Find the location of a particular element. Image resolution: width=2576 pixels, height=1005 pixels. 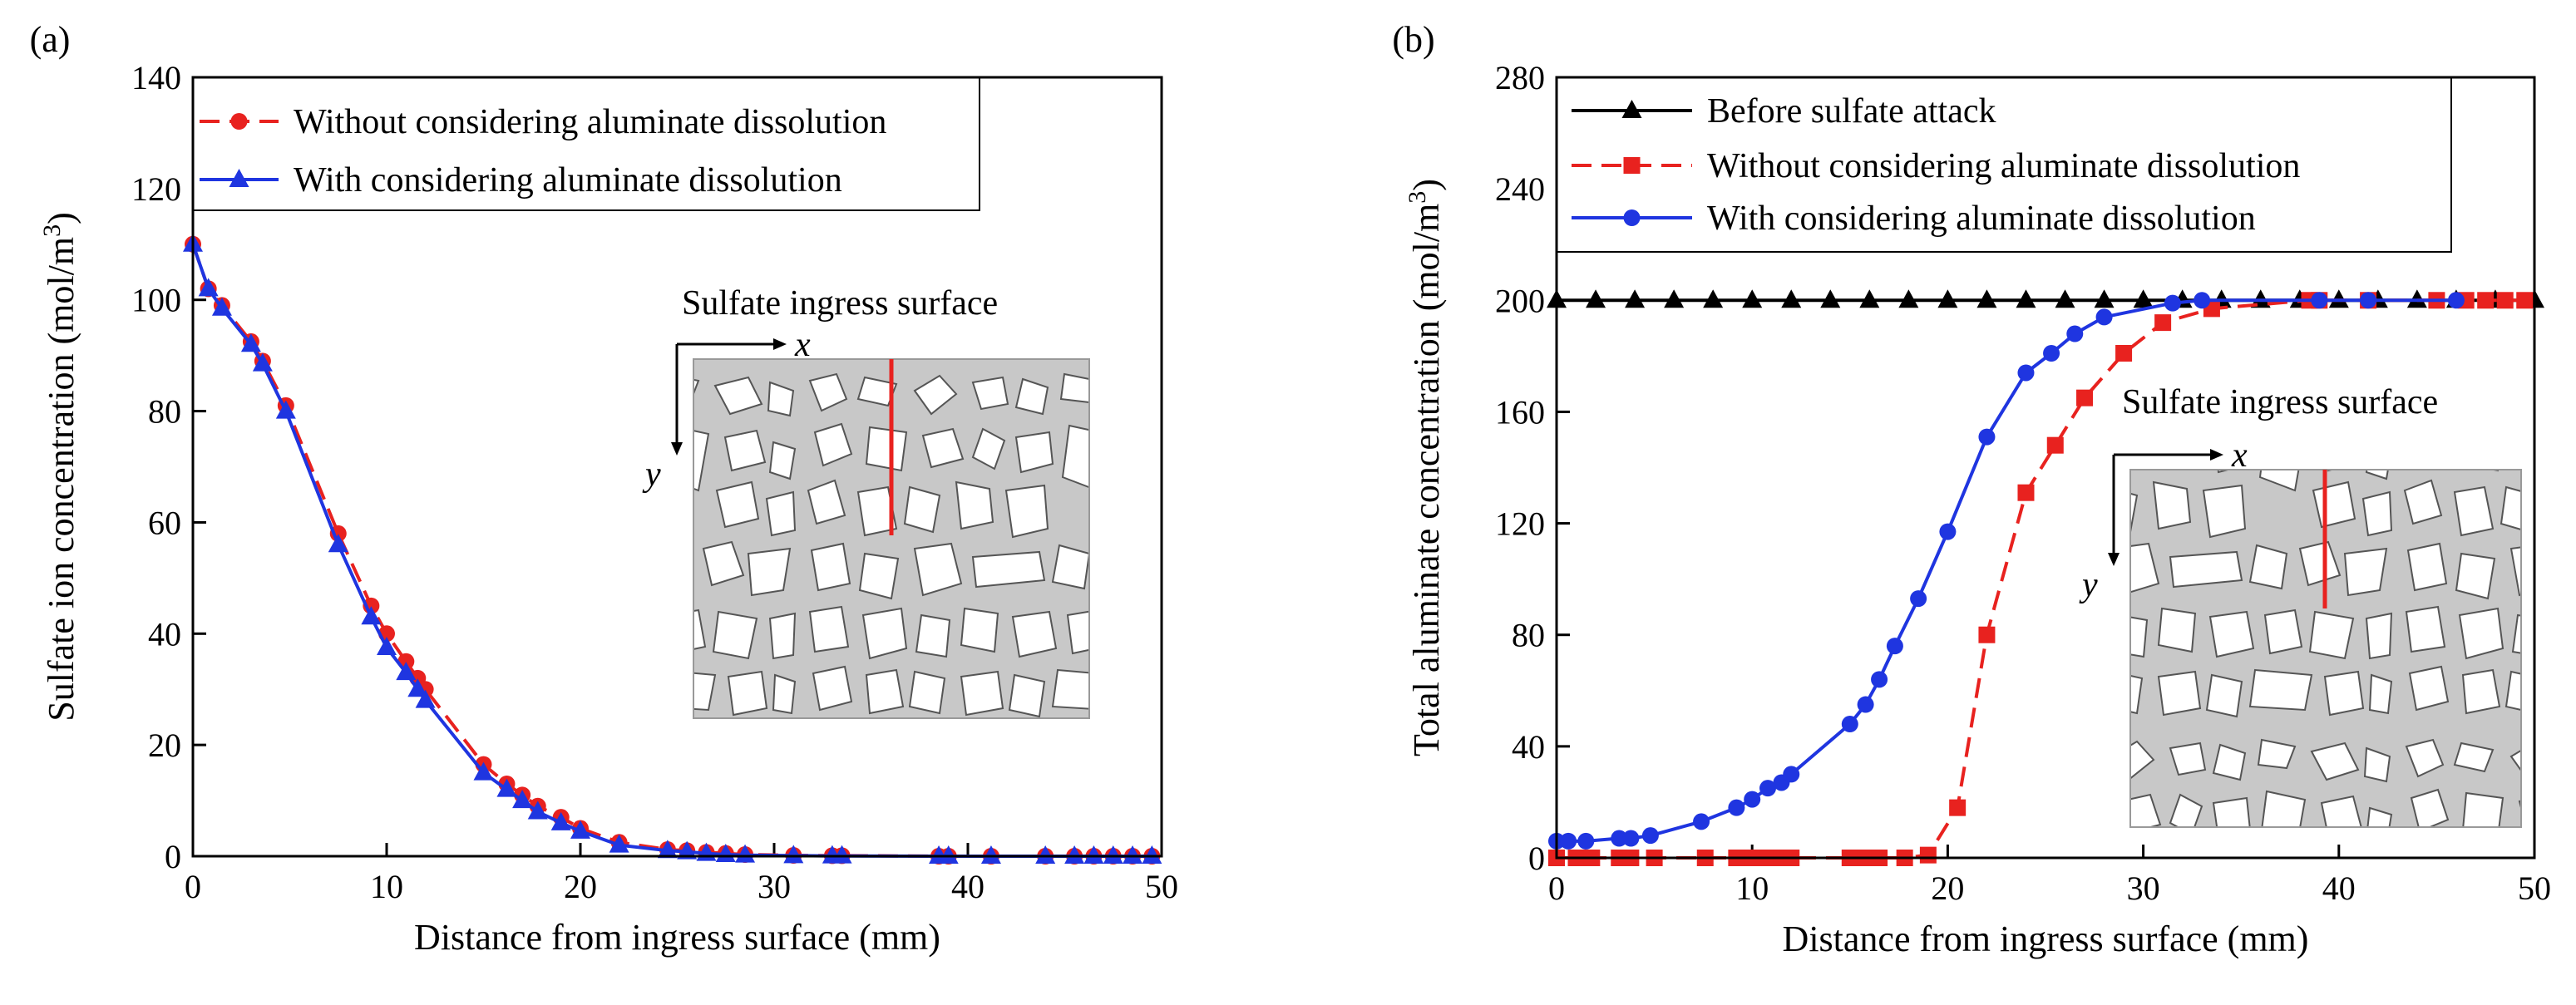

y-axis-label-text: Sulfate ion concentration (mol/m is located at coordinates (61, 479).